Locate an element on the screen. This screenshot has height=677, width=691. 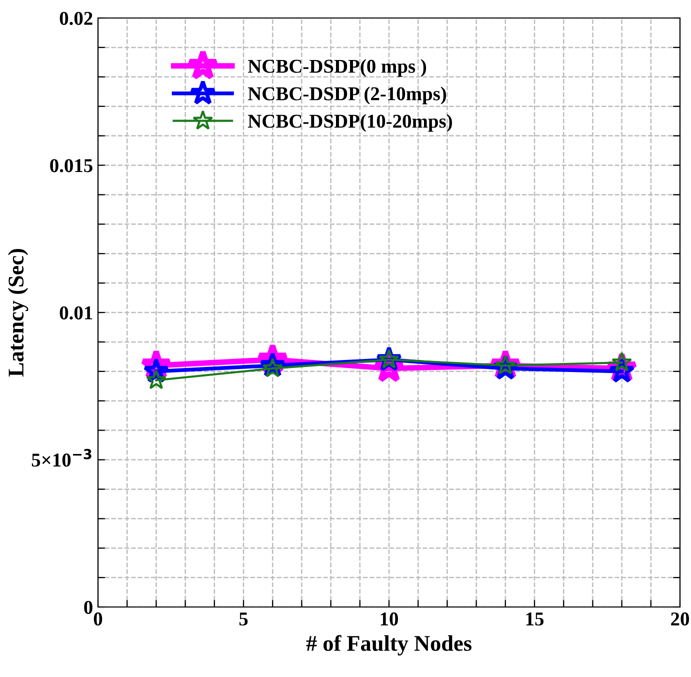
y-tick-label: 0 is located at coordinates (88, 607).